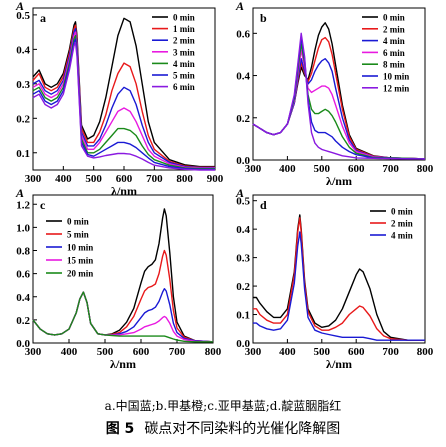 Image resolution: width=446 pixels, height=447 pixels. What do you see at coordinates (80, 261) in the screenshot?
I see `legend-label: 15 min` at bounding box center [80, 261].